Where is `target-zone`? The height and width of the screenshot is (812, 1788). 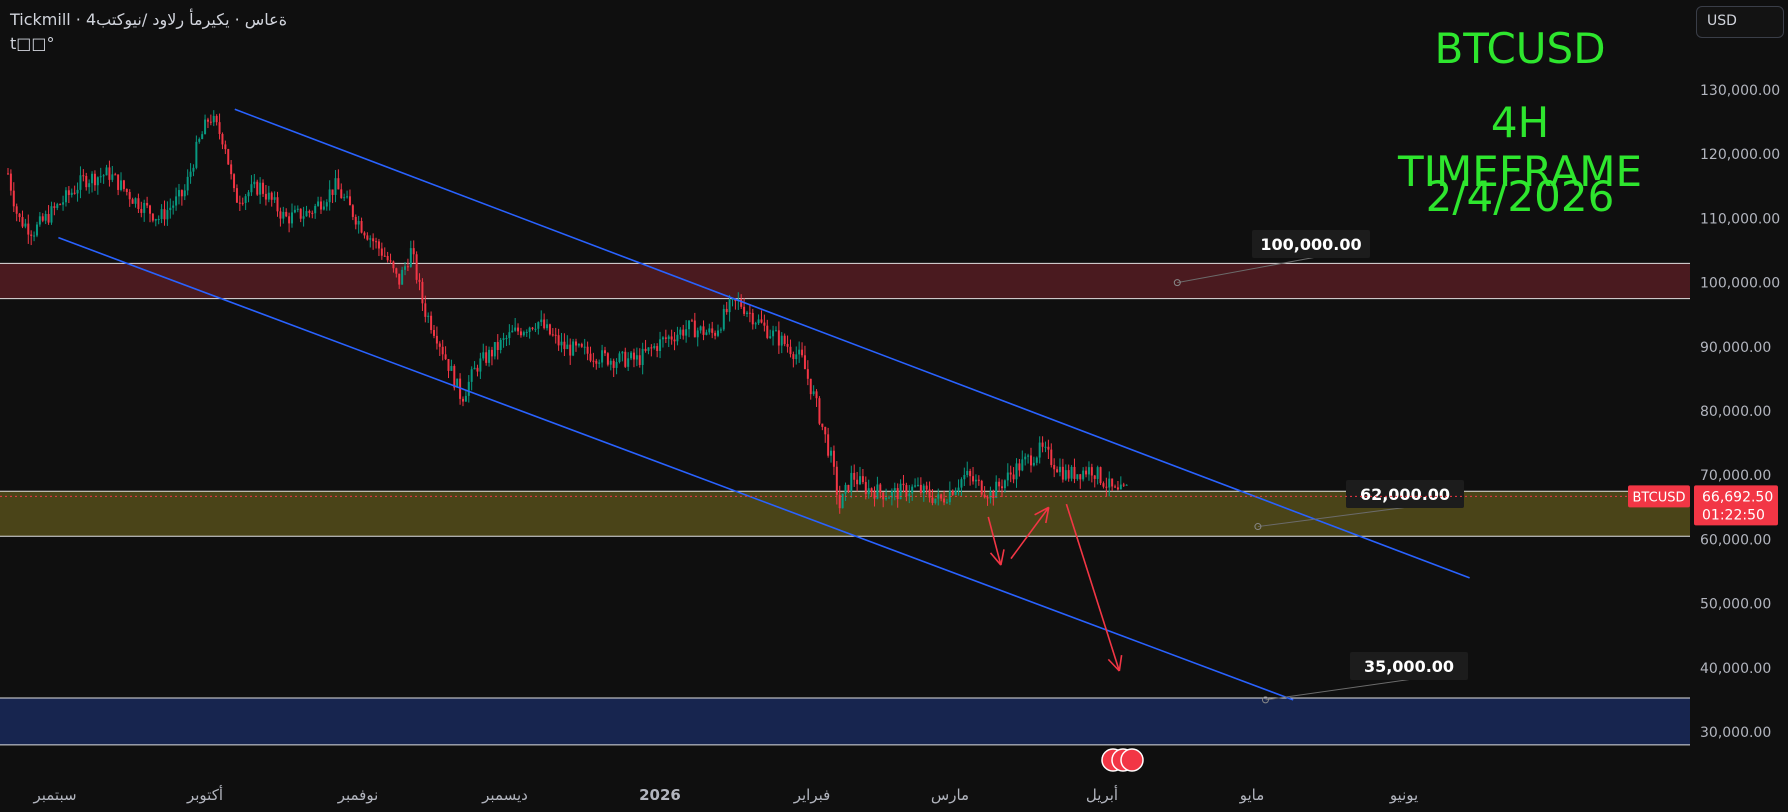
target-zone is located at coordinates (845, 721).